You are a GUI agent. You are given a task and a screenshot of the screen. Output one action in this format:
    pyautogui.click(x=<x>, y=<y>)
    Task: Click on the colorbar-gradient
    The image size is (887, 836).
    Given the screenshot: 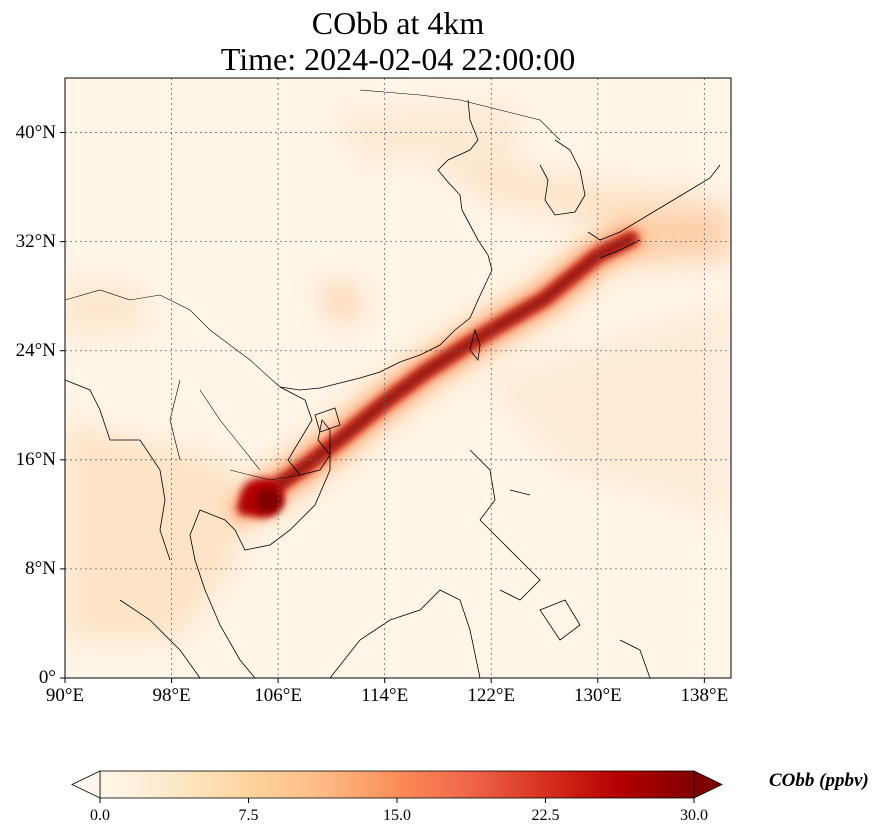 What is the action you would take?
    pyautogui.click(x=397, y=784)
    